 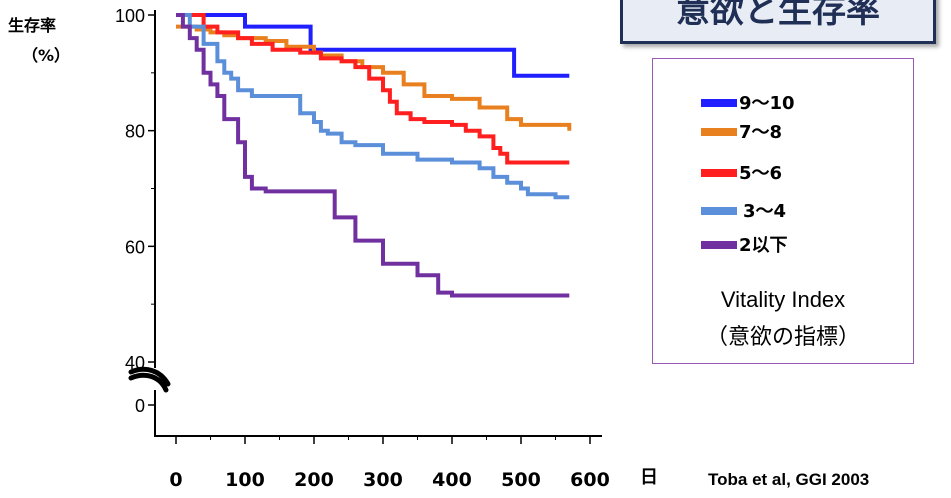 What do you see at coordinates (32, 25) in the screenshot?
I see `ylabel-line1: 生存率` at bounding box center [32, 25].